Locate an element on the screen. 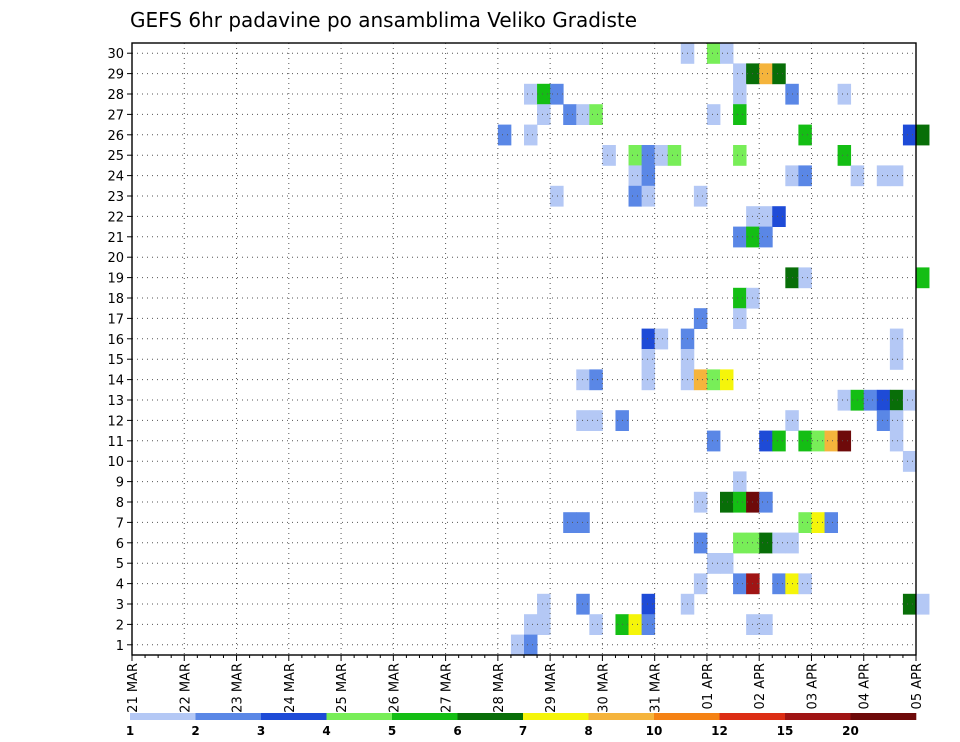  colorbar-label: 6 is located at coordinates (457, 731).